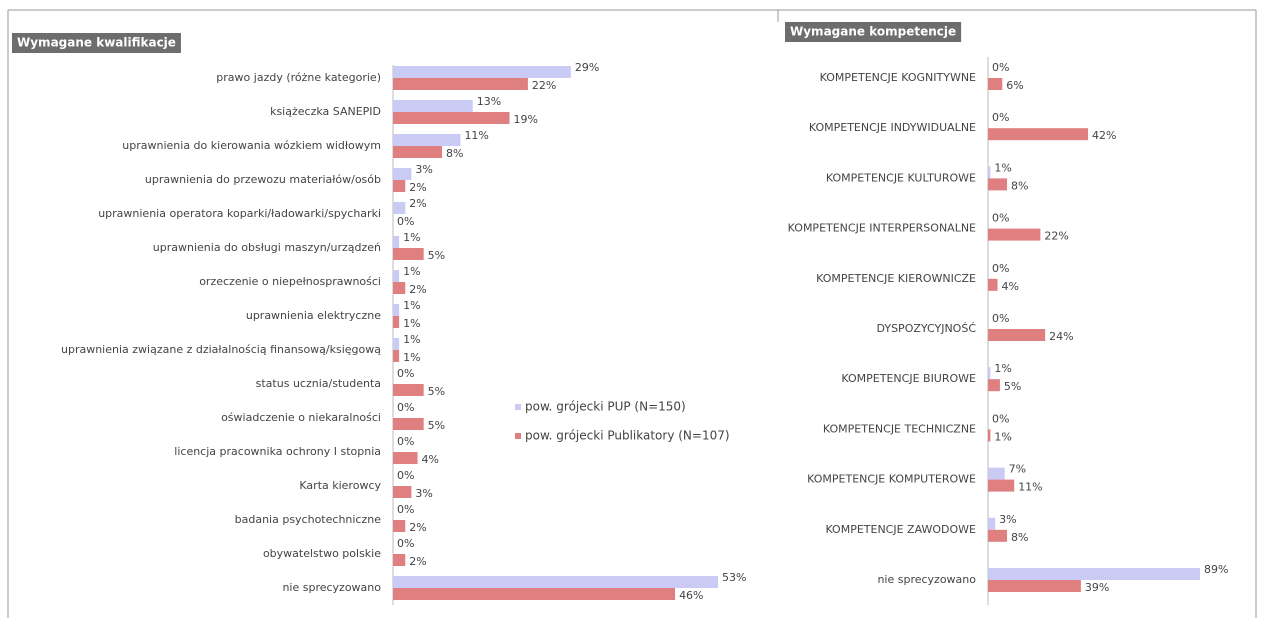 Image resolution: width=1262 pixels, height=618 pixels. I want to click on category-label: KOMPETENCJE KOGNITYWNE, so click(898, 77).